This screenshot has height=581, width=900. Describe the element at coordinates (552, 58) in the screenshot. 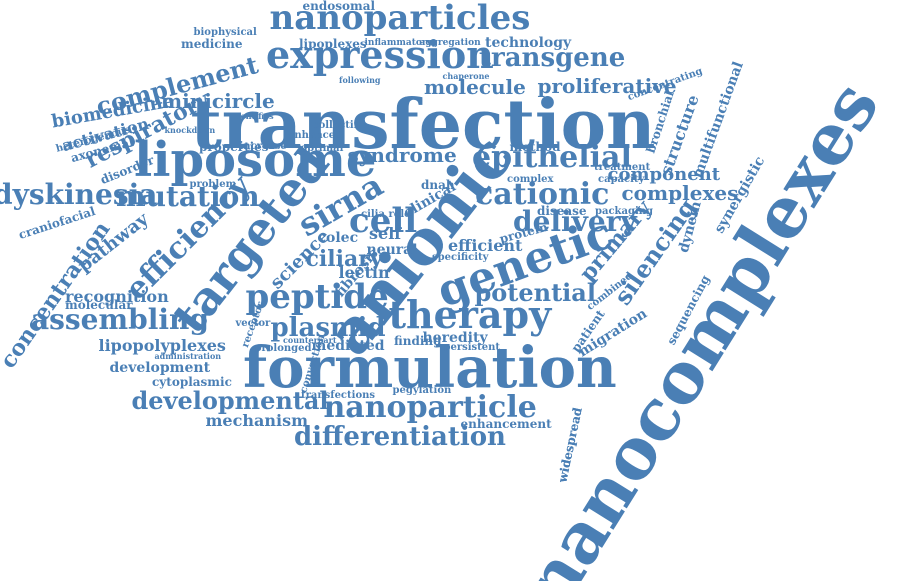

I see `cloud-word: transgene` at that location.